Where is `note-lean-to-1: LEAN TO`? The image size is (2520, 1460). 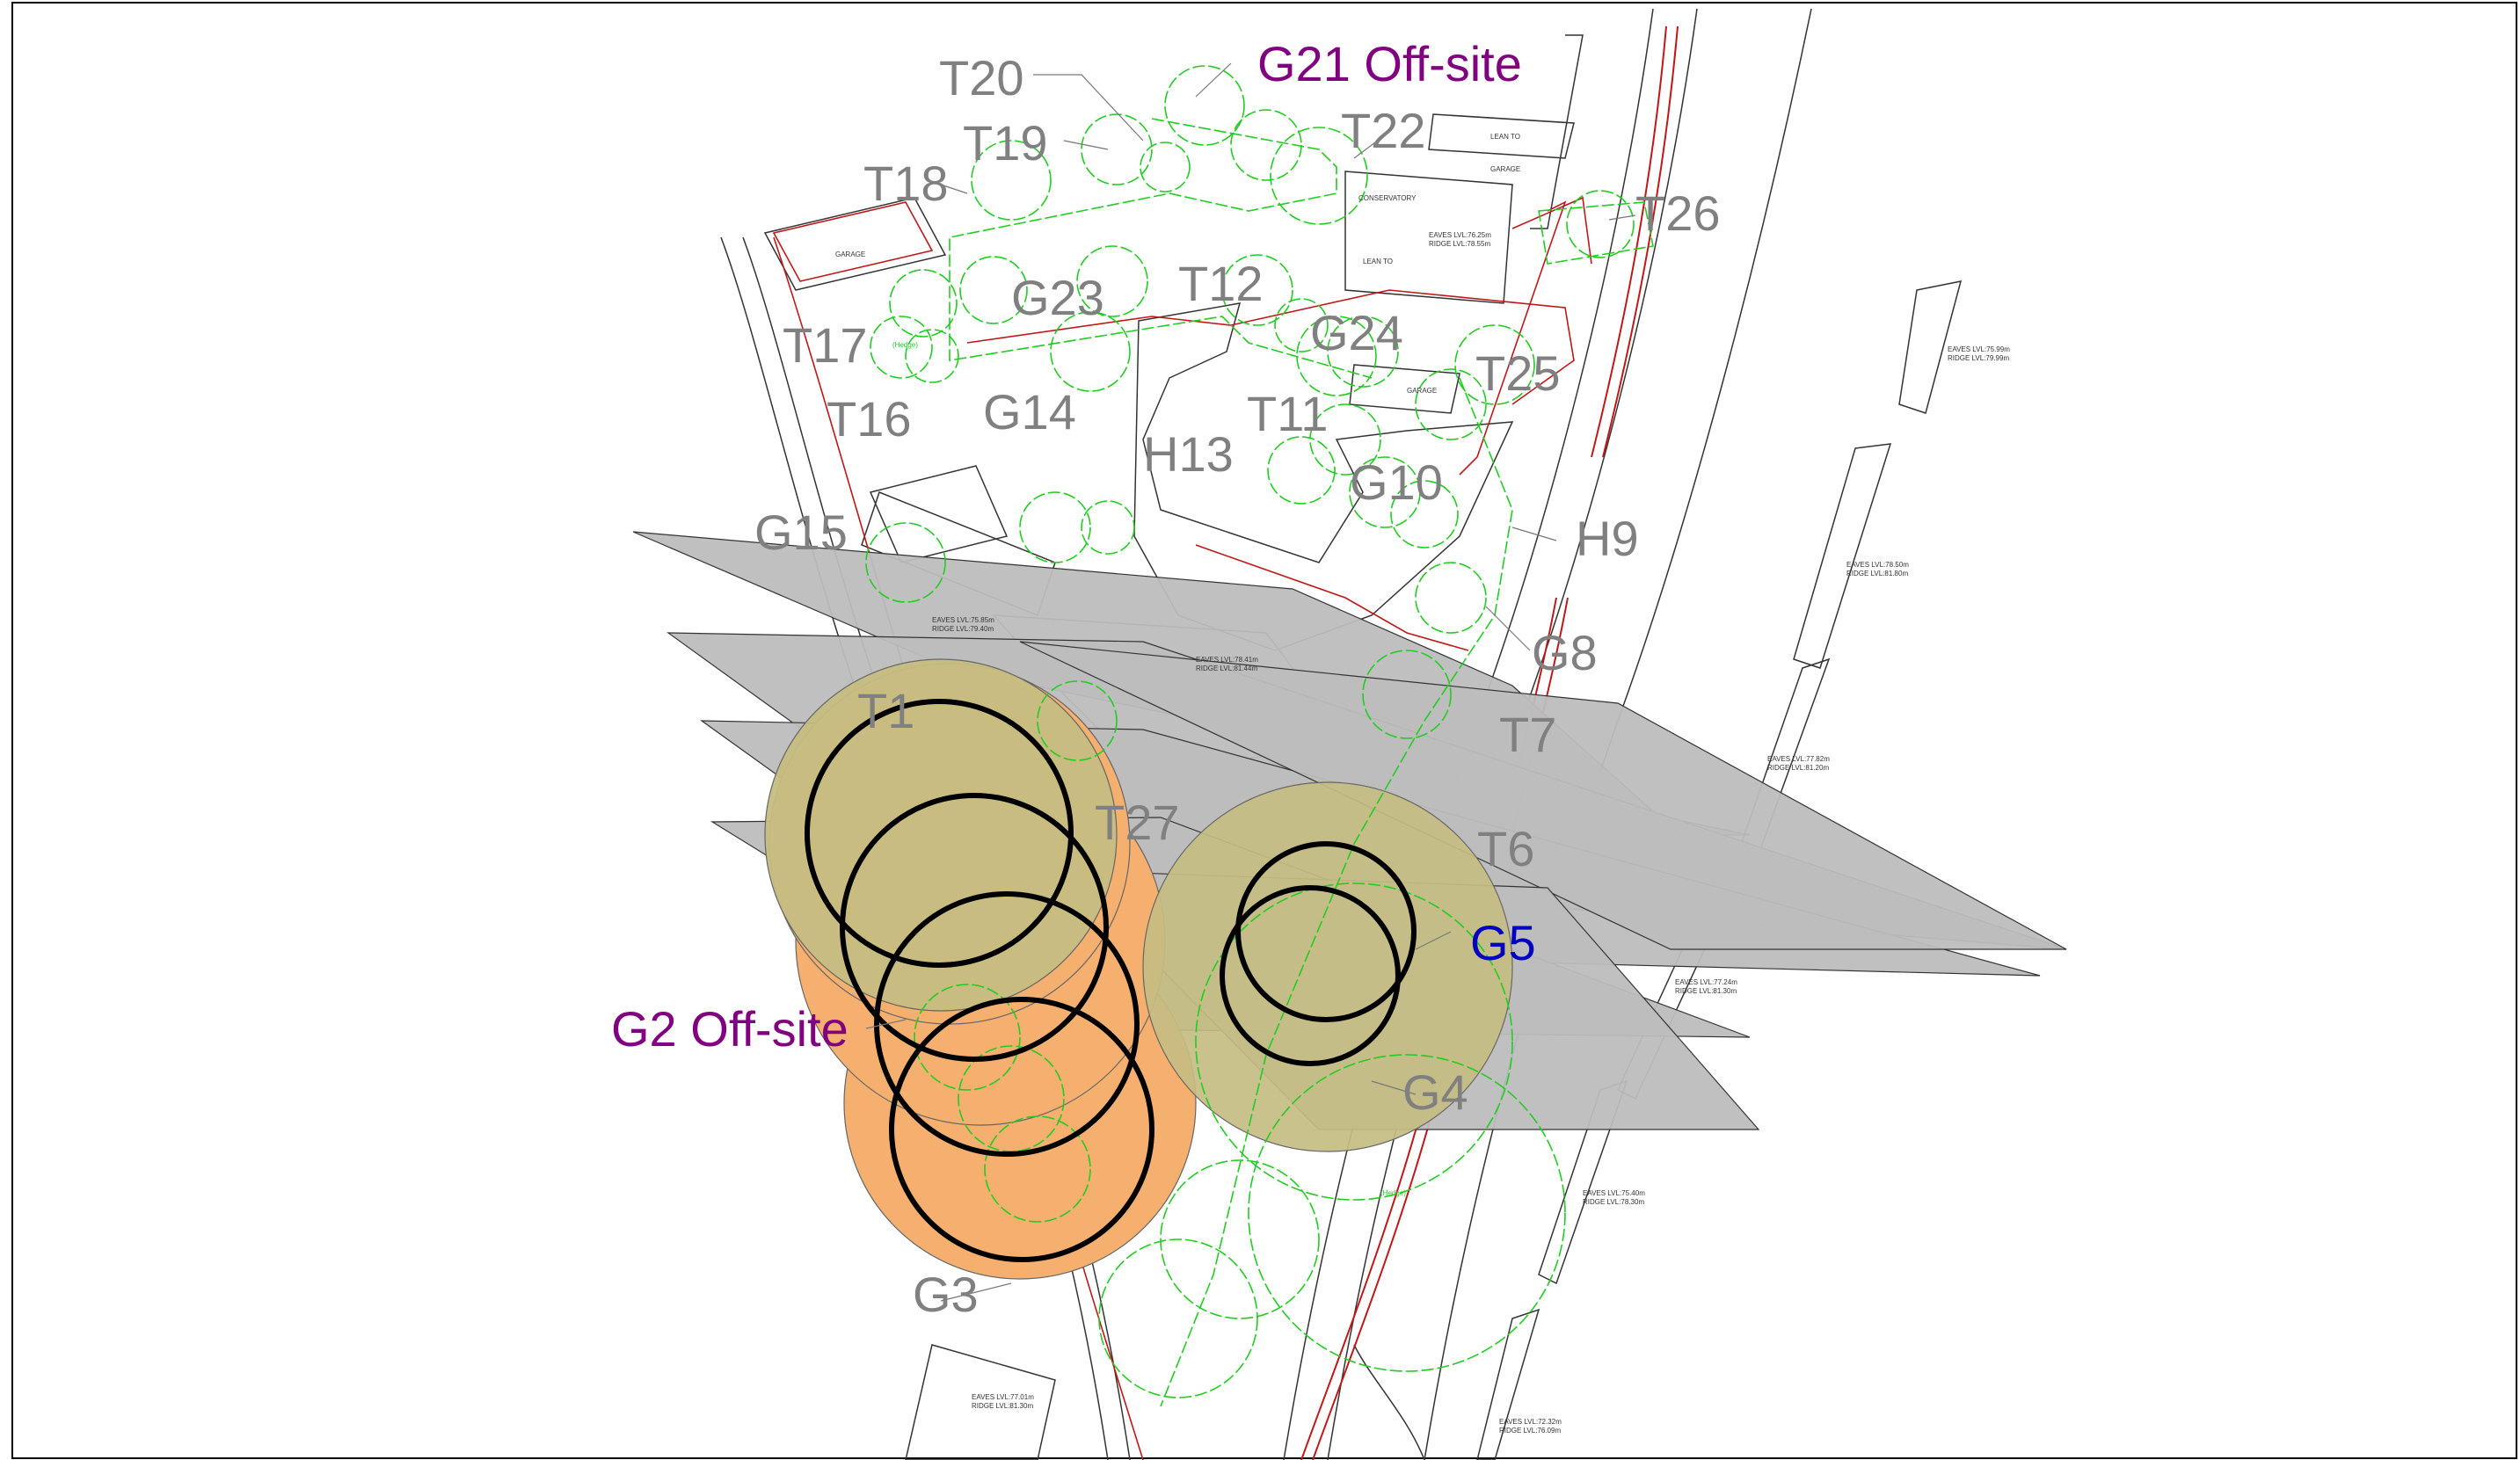
note-lean-to-1: LEAN TO is located at coordinates (1505, 137).